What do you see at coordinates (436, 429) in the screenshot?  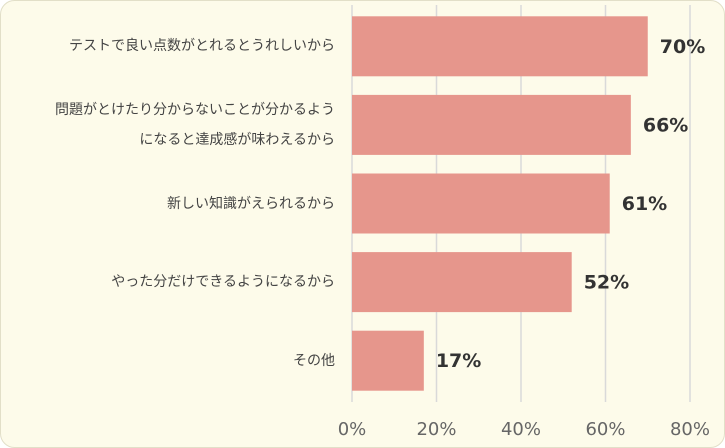 I see `x-tick-label: 20%` at bounding box center [436, 429].